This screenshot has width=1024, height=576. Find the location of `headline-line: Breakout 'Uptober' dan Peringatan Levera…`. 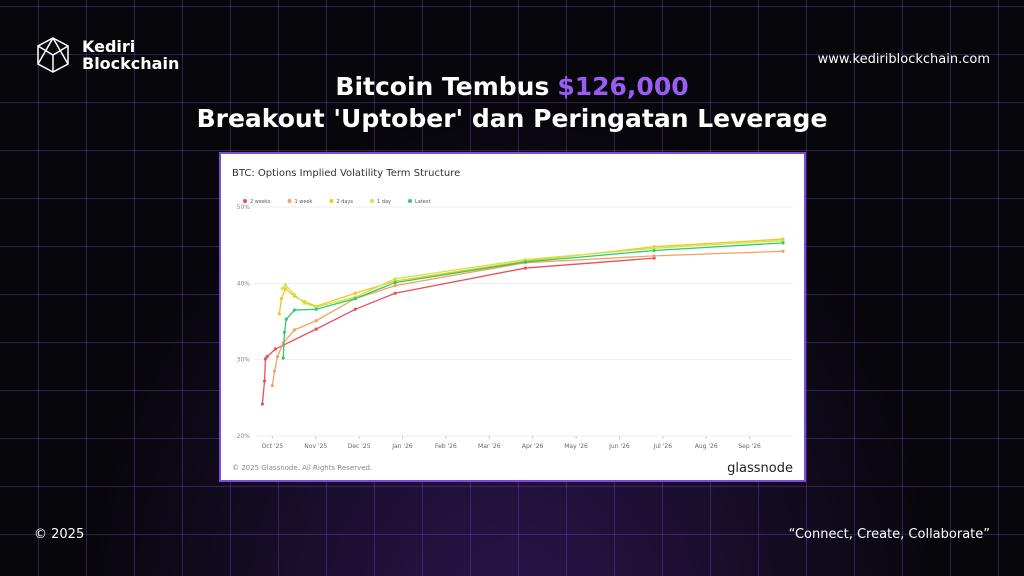

headline-line: Breakout 'Uptober' dan Peringatan Levera… is located at coordinates (512, 118).